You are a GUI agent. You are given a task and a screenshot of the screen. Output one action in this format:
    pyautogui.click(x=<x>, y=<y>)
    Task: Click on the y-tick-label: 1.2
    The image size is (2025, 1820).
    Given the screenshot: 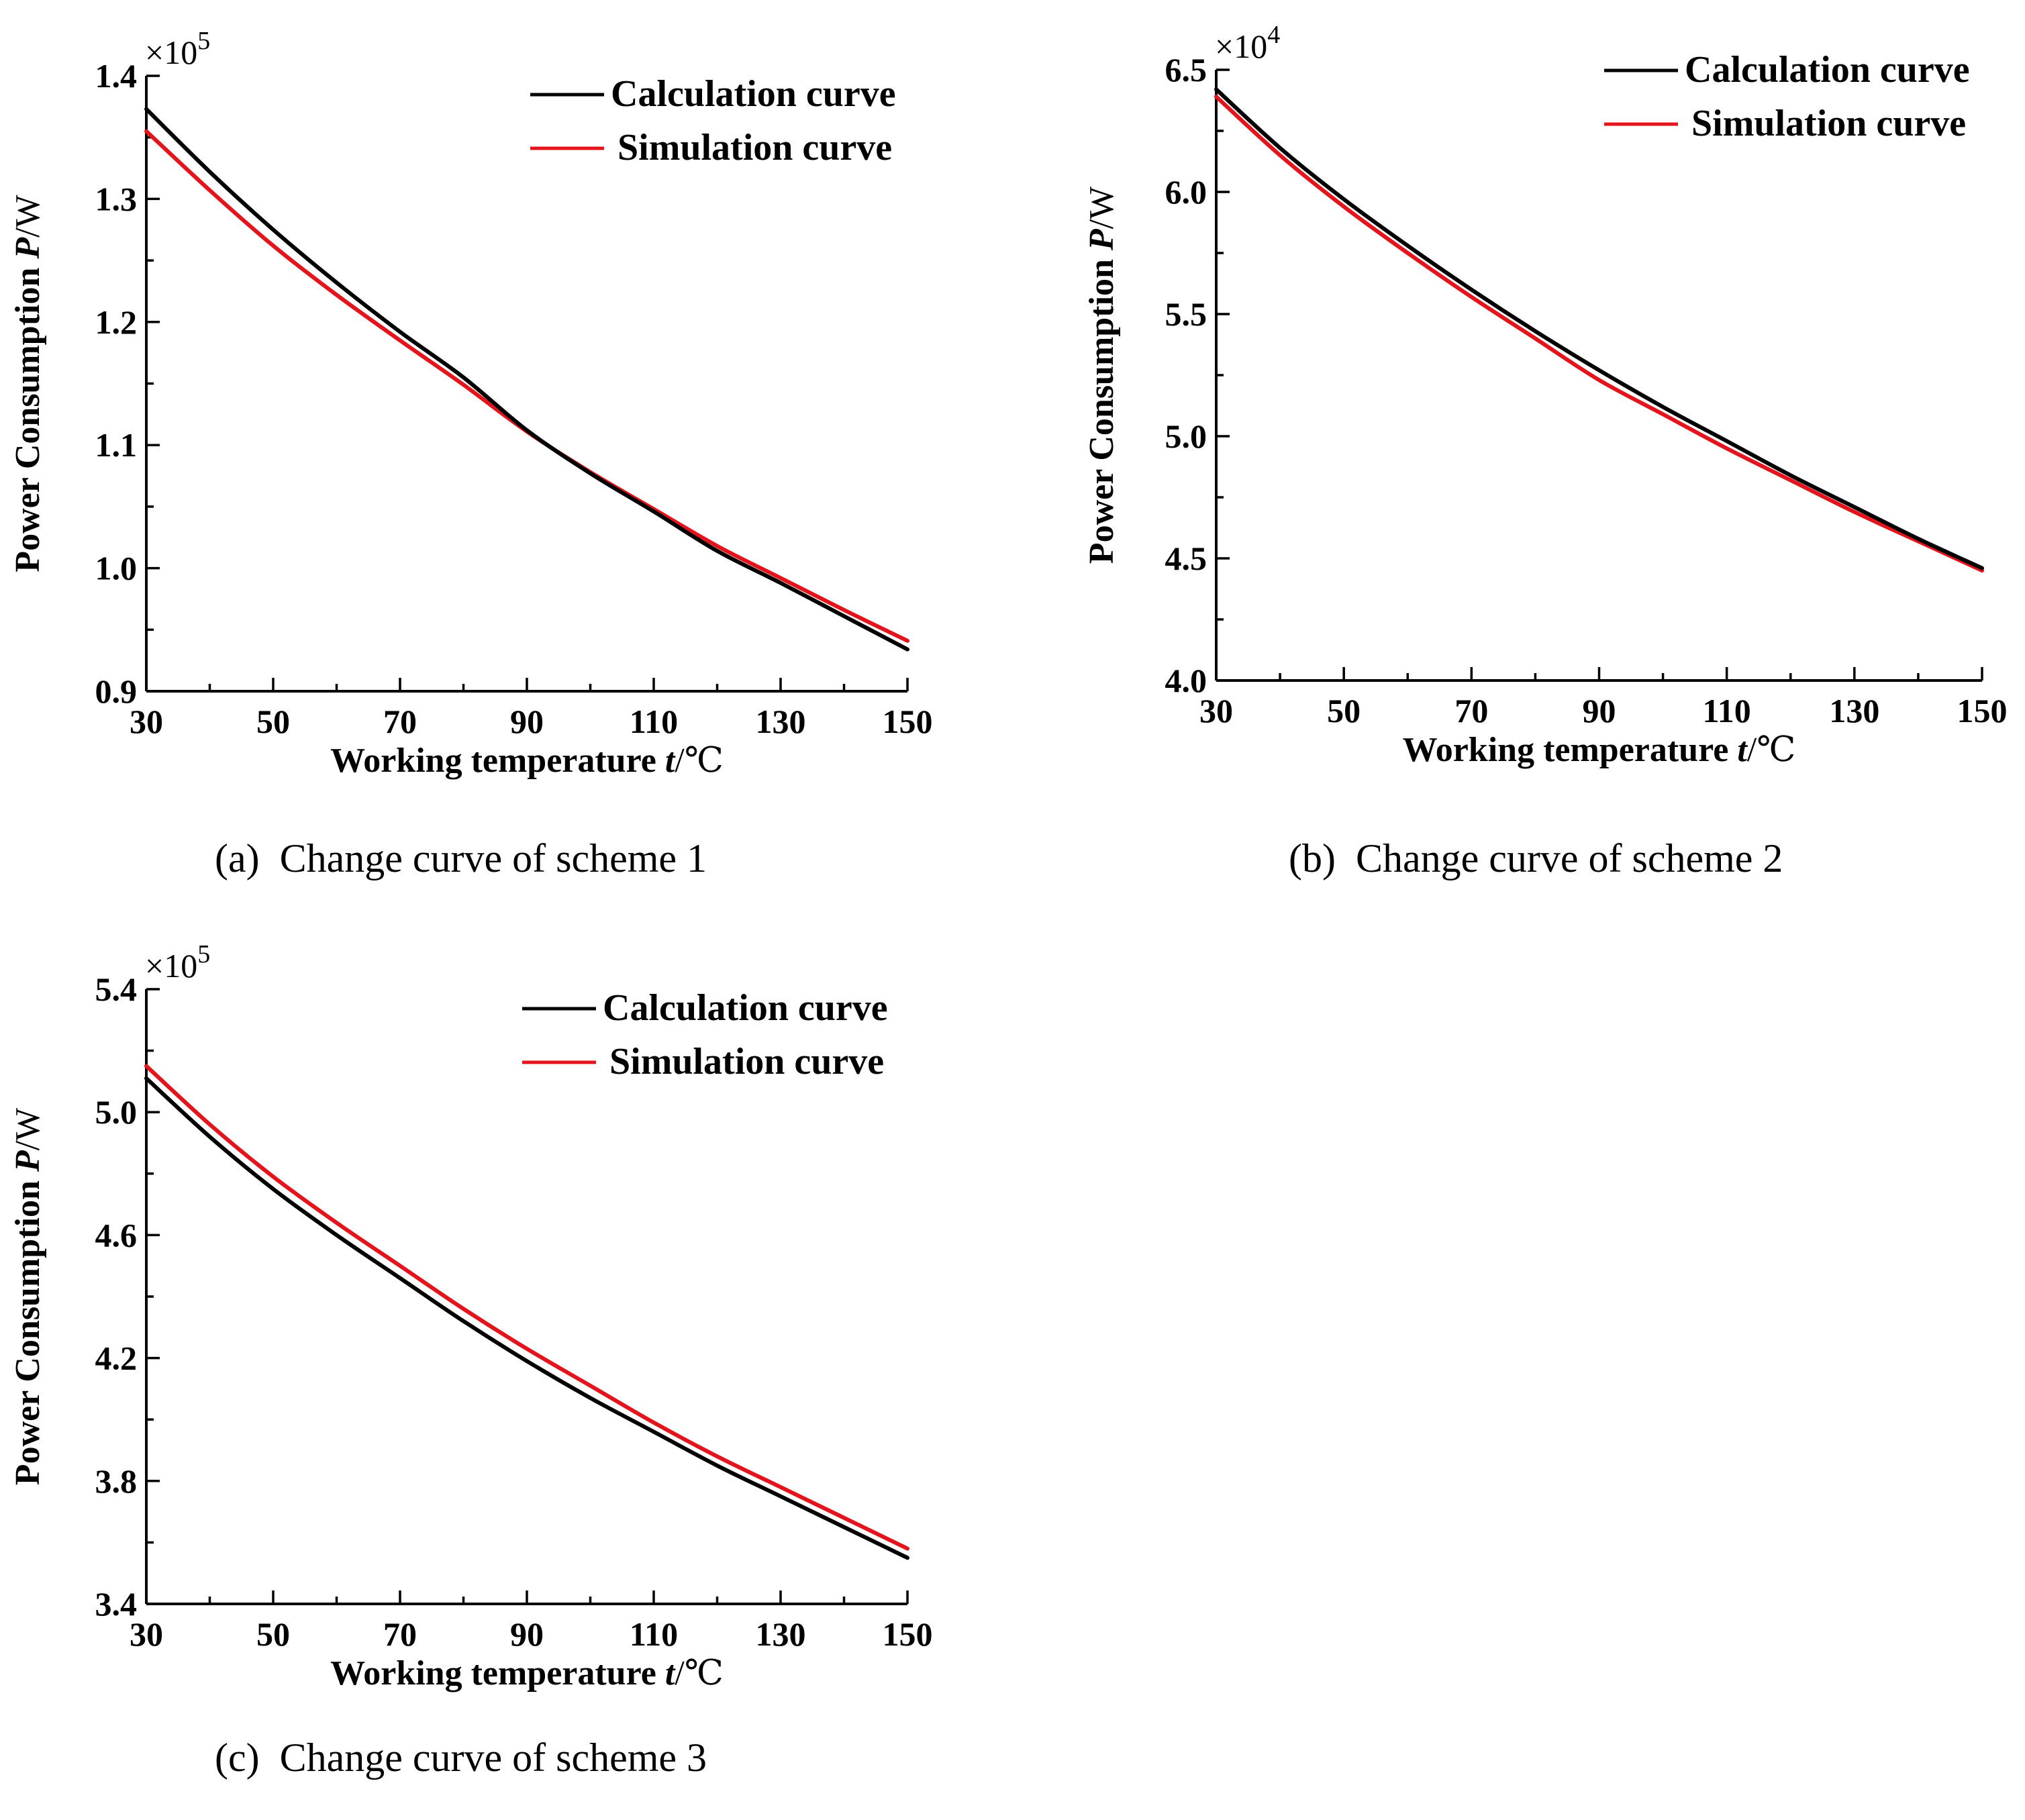 What is the action you would take?
    pyautogui.click(x=116, y=322)
    